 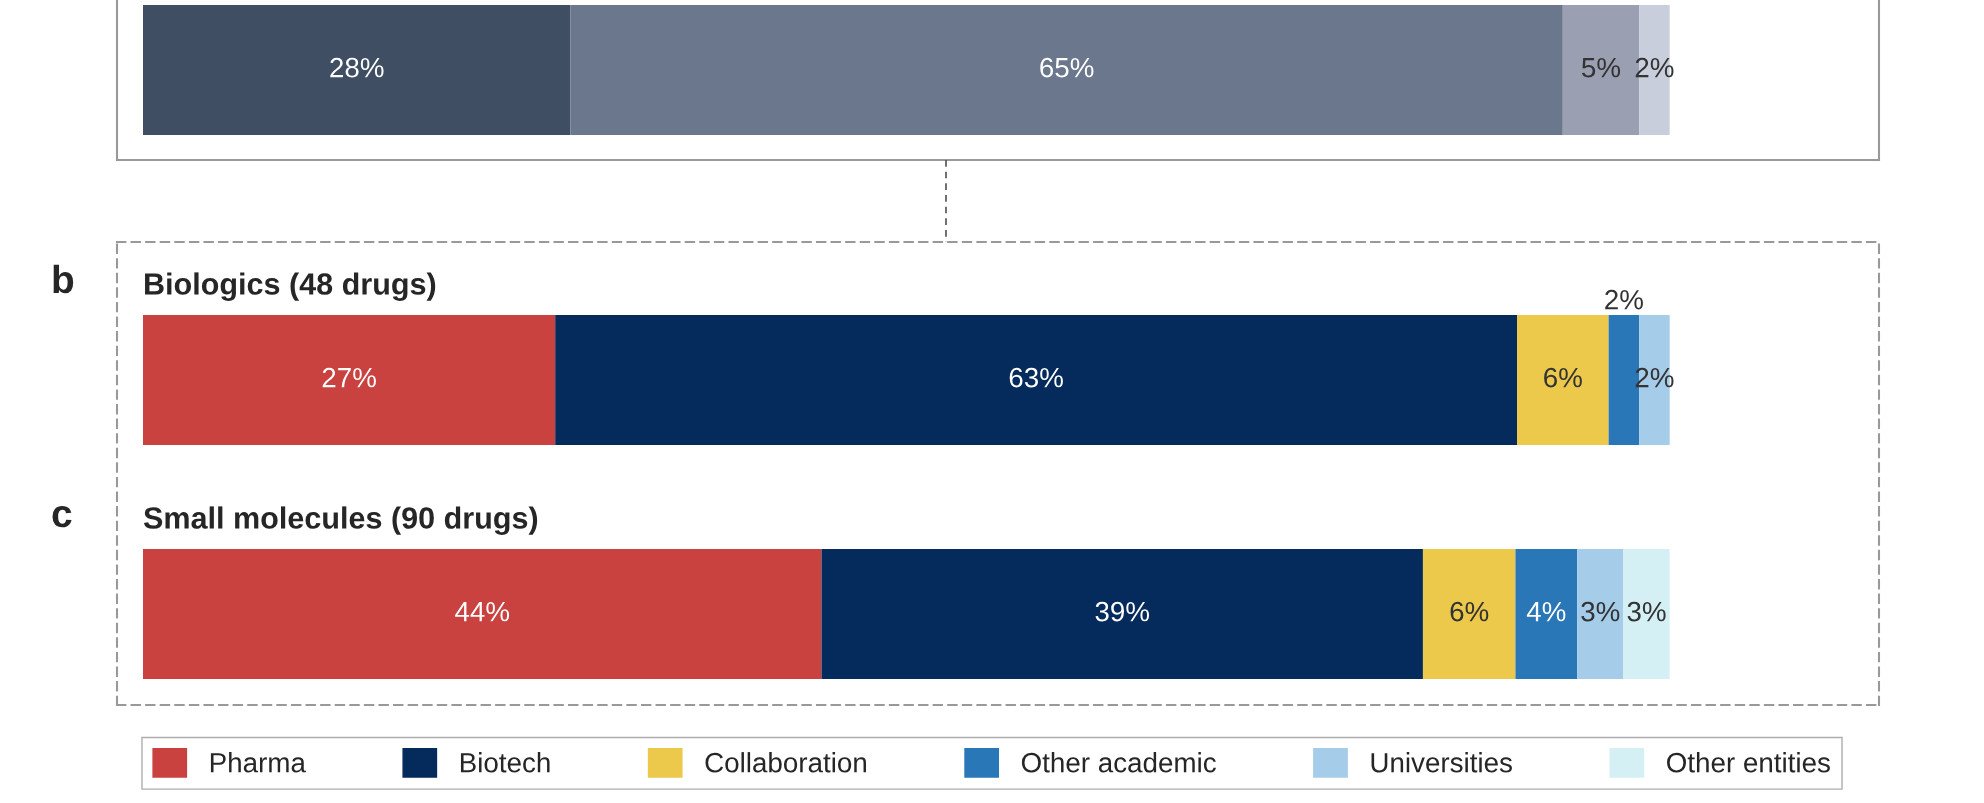 What do you see at coordinates (290, 286) in the screenshot?
I see `chart-title: Biologics (48 drugs)` at bounding box center [290, 286].